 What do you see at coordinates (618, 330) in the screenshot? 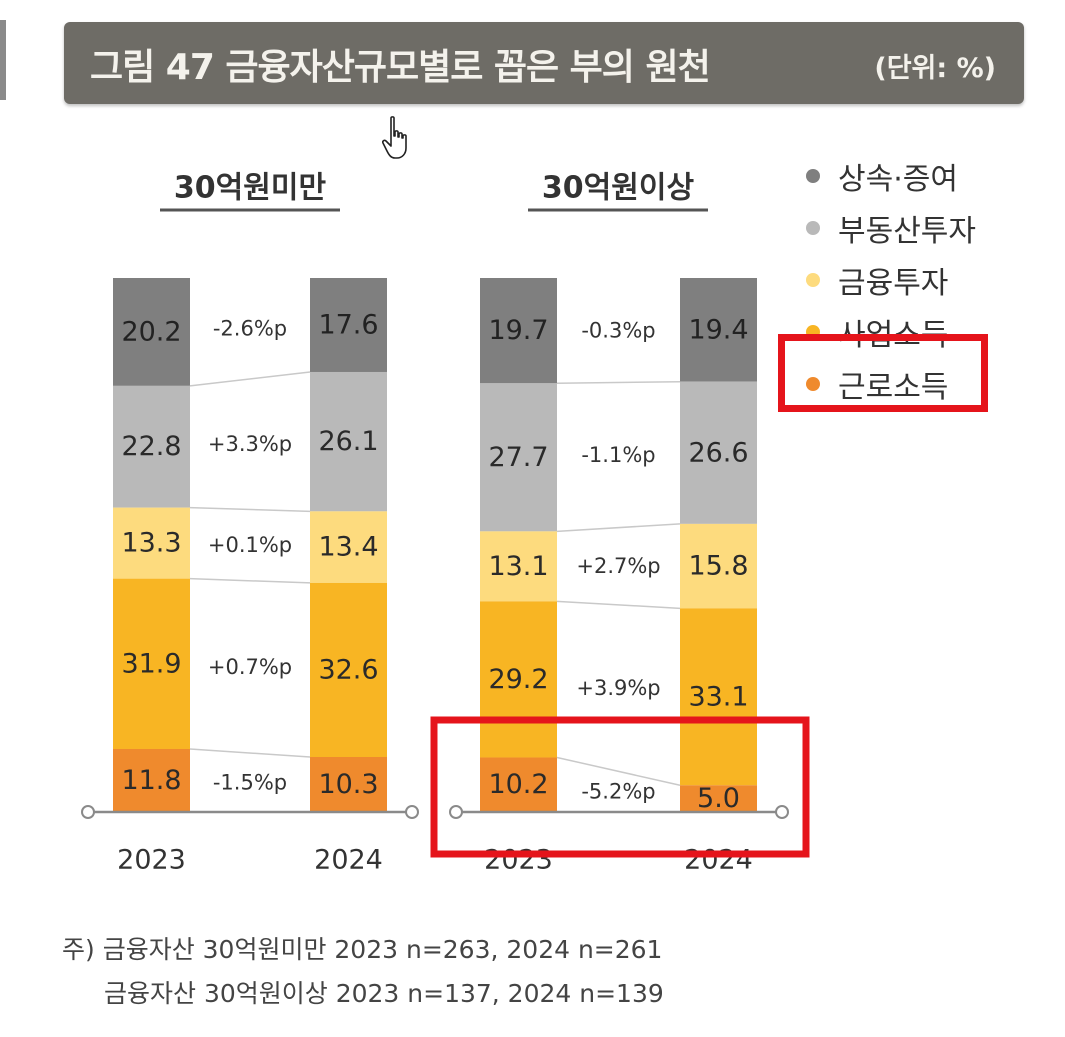
I see `change-label: -0.3%p` at bounding box center [618, 330].